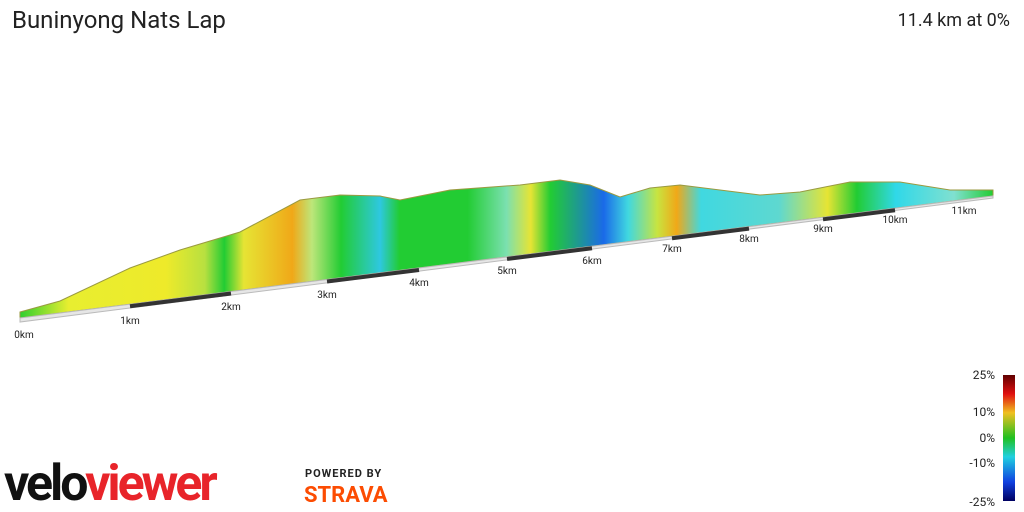 Image resolution: width=1024 pixels, height=512 pixels. What do you see at coordinates (419, 283) in the screenshot?
I see `distance-label: 4km` at bounding box center [419, 283].